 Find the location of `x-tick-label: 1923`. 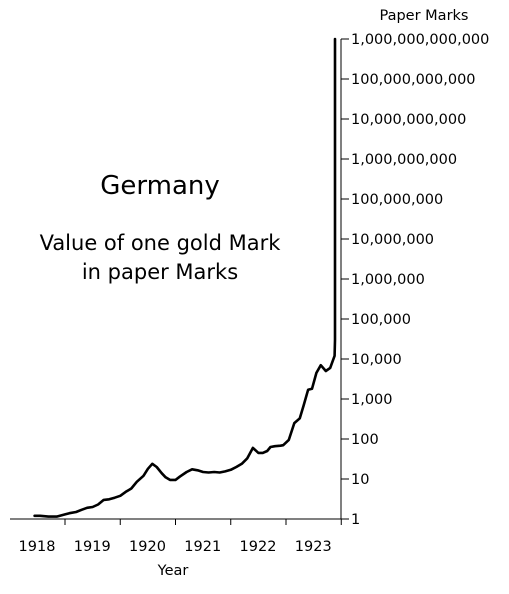

x-tick-label: 1923 is located at coordinates (313, 547).